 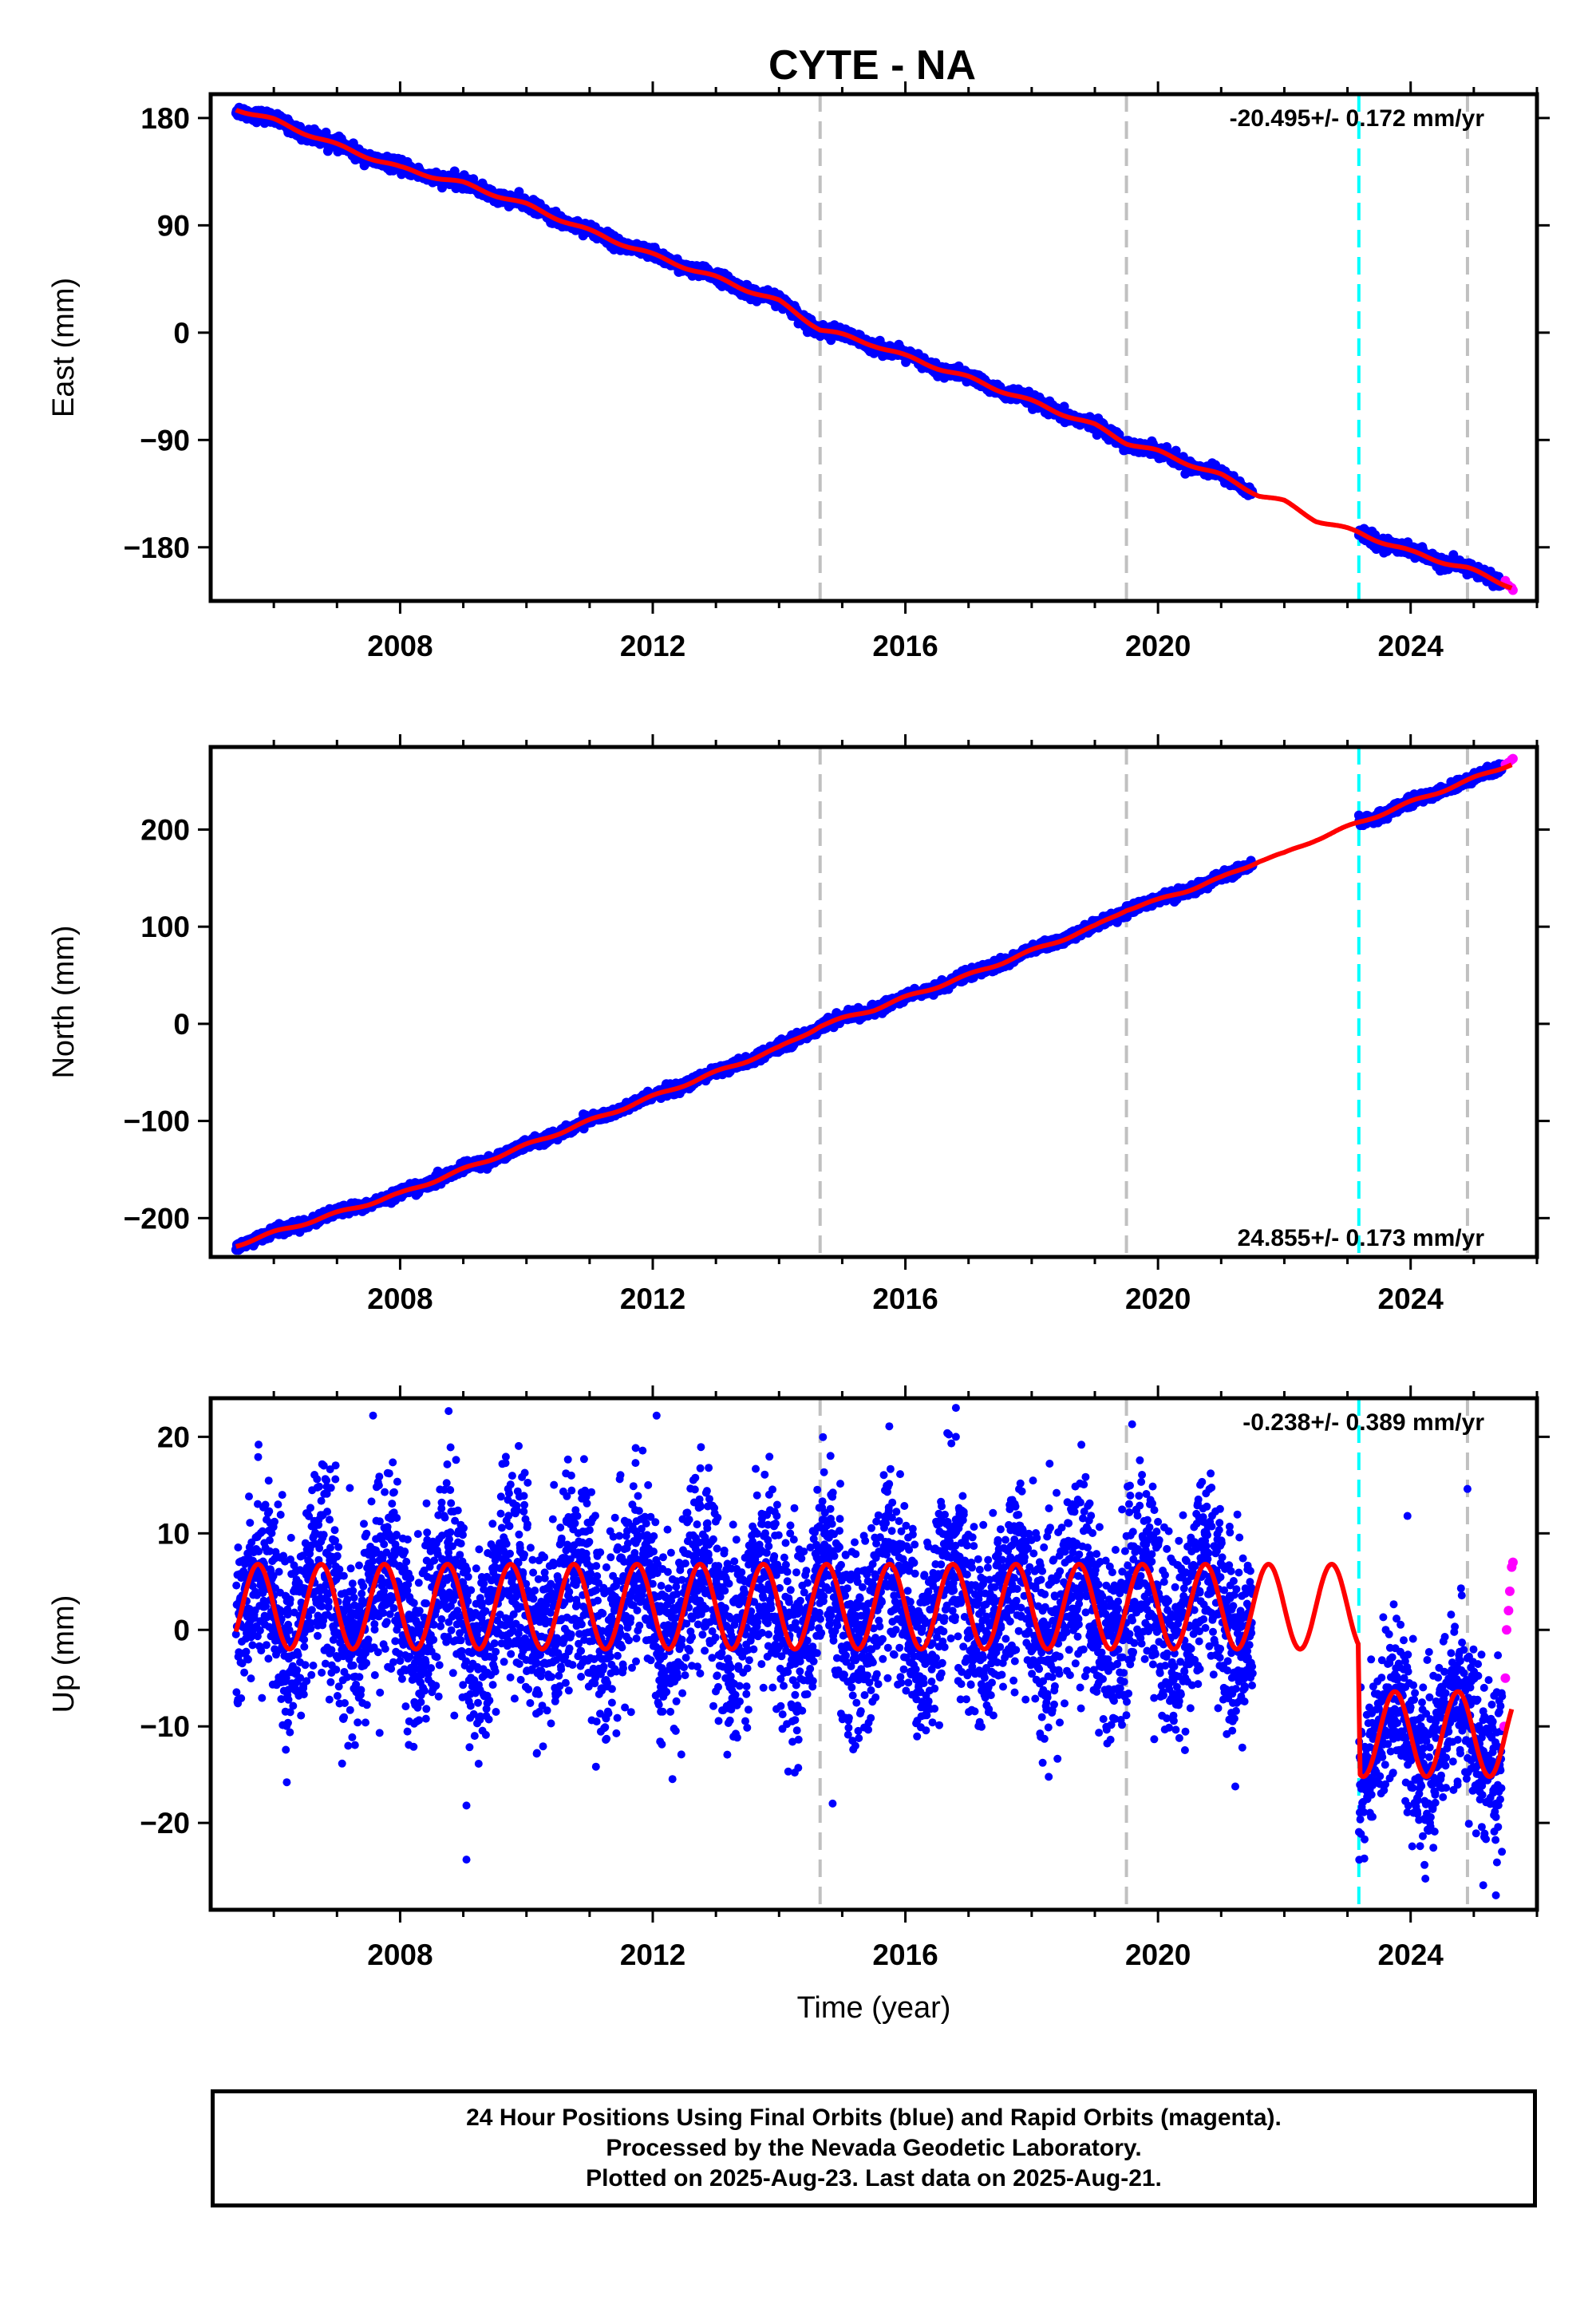 What do you see at coordinates (1411, 646) in the screenshot?
I see `x-tick-label: 2024` at bounding box center [1411, 646].